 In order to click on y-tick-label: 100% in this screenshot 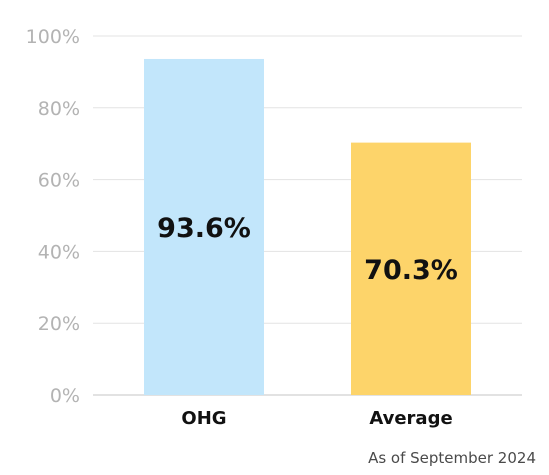, I will do `click(53, 37)`.